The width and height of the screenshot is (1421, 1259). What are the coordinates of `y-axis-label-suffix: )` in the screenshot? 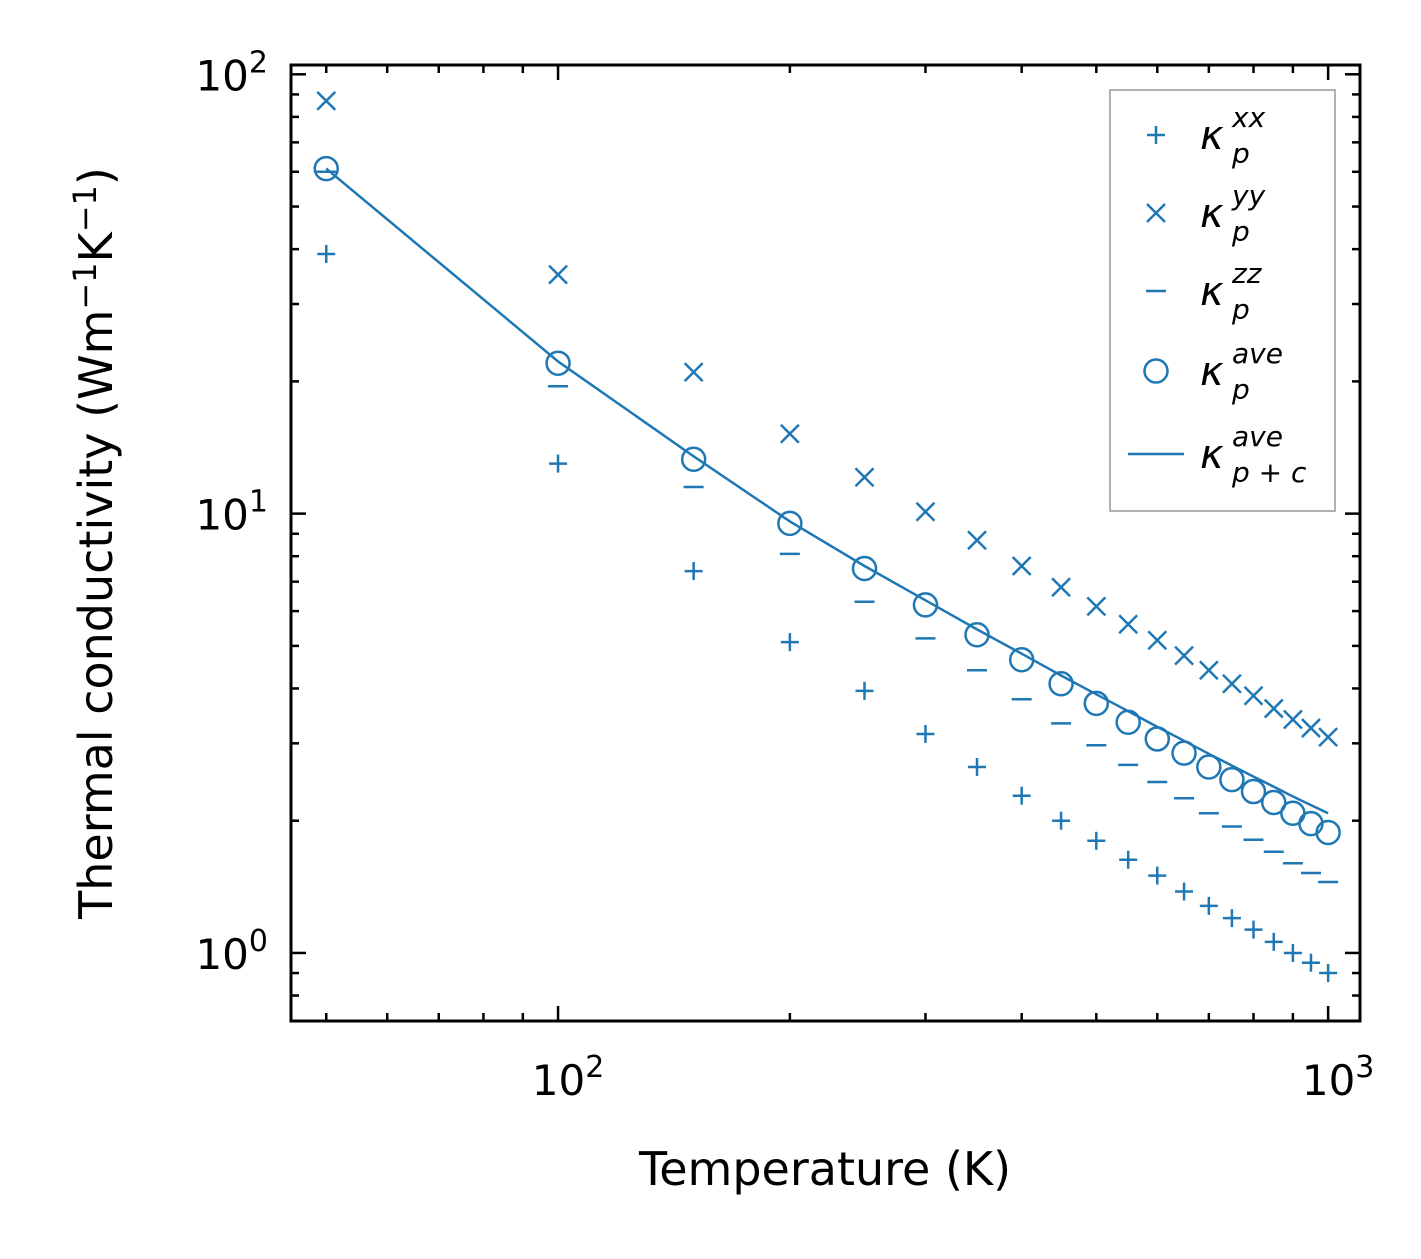 It's located at (96, 176).